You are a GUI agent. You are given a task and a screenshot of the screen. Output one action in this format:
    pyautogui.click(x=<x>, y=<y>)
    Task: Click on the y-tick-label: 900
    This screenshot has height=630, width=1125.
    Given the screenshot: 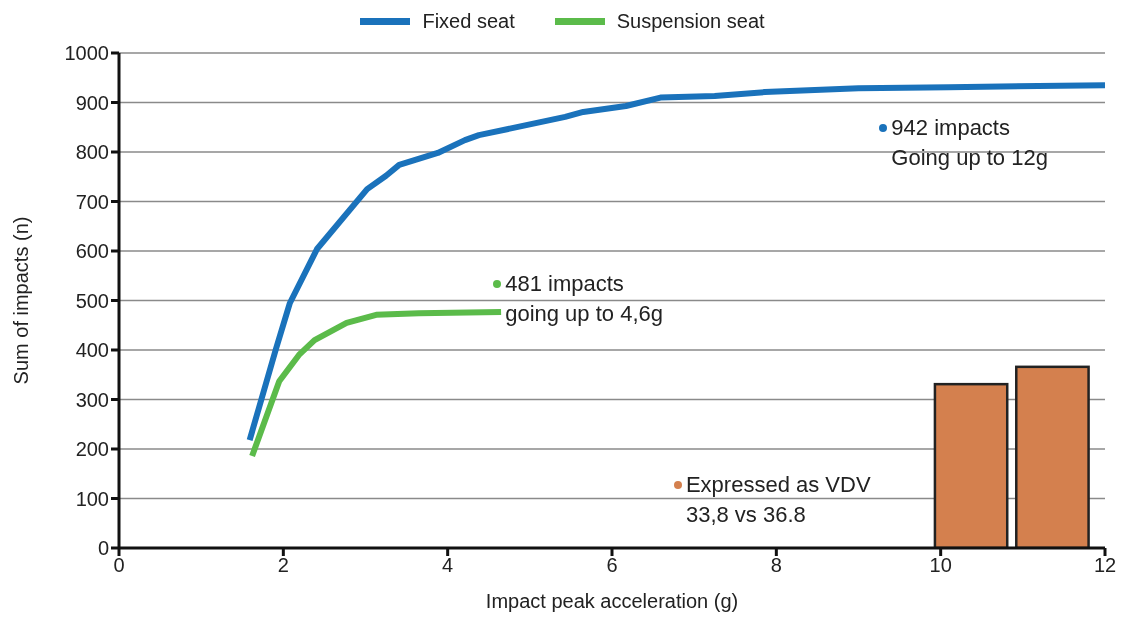 What is the action you would take?
    pyautogui.click(x=92, y=102)
    